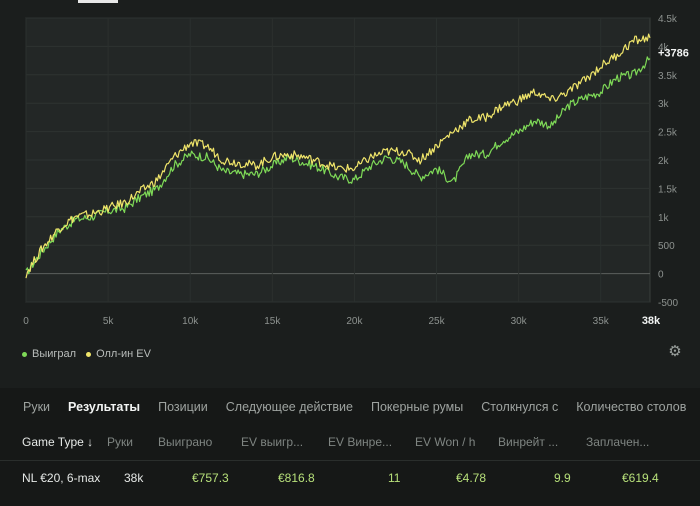 The width and height of the screenshot is (700, 506). What do you see at coordinates (601, 321) in the screenshot?
I see `x-tick-label: 35k` at bounding box center [601, 321].